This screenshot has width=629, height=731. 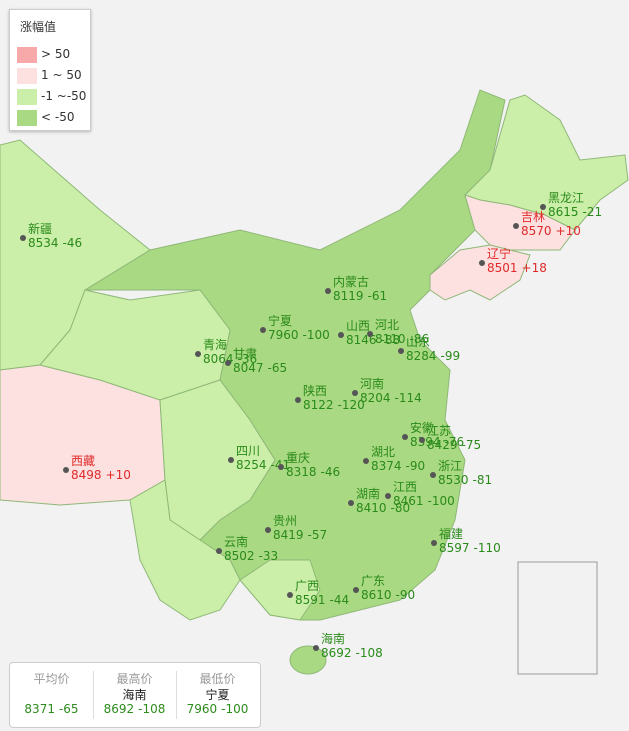 What do you see at coordinates (398, 466) in the screenshot?
I see `province-value: 8374 -90` at bounding box center [398, 466].